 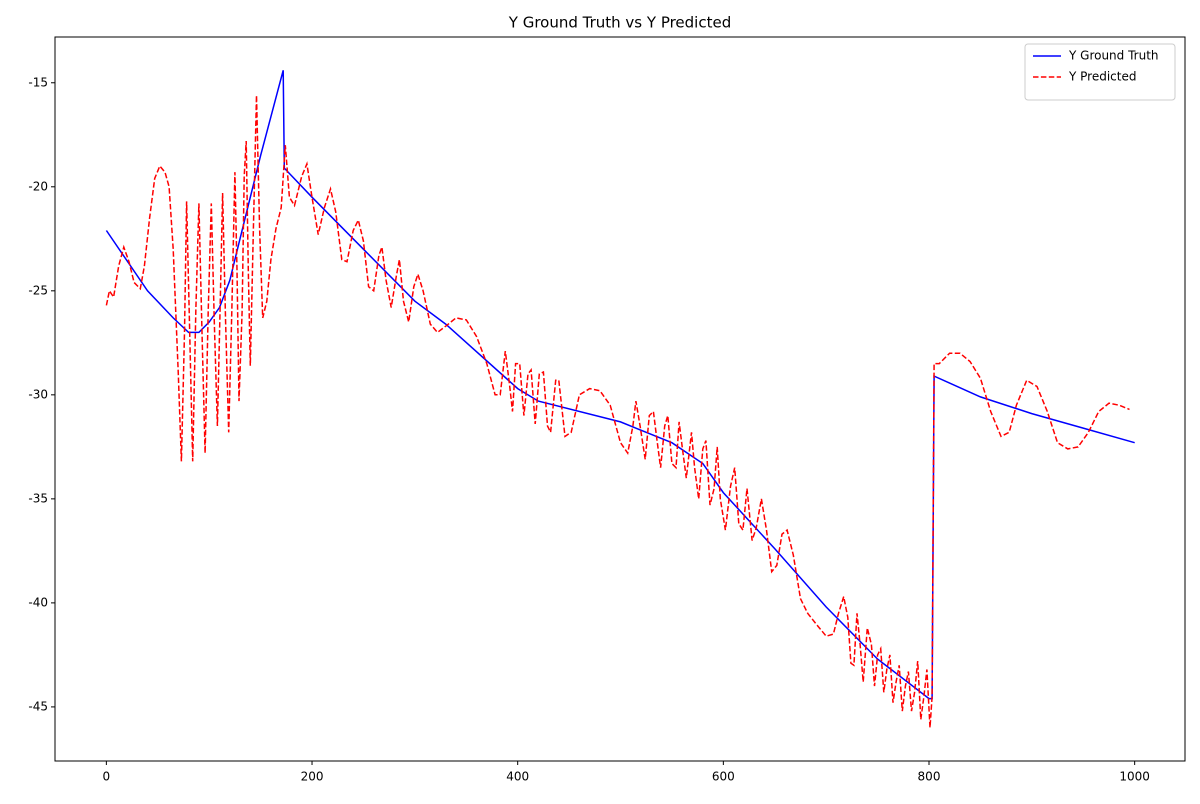 What do you see at coordinates (1113, 56) in the screenshot?
I see `legend-label: Y Ground Truth` at bounding box center [1113, 56].